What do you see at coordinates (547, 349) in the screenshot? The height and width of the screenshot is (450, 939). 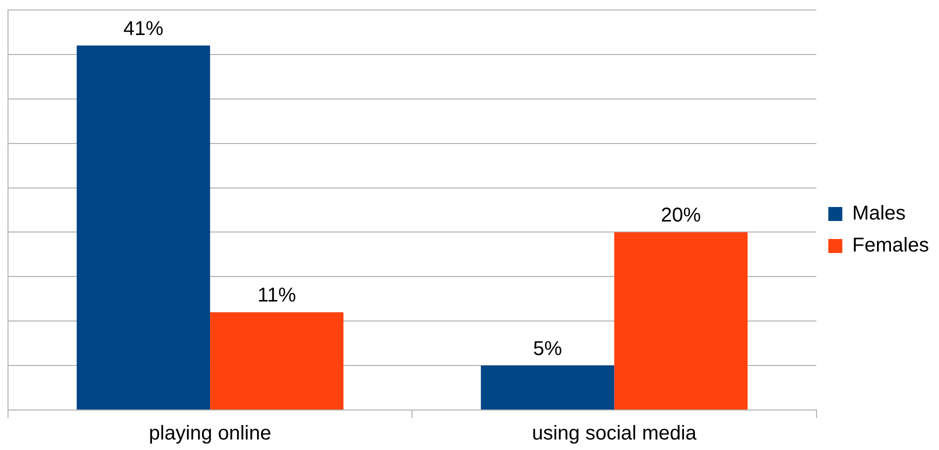 I see `data-label: 5%` at bounding box center [547, 349].